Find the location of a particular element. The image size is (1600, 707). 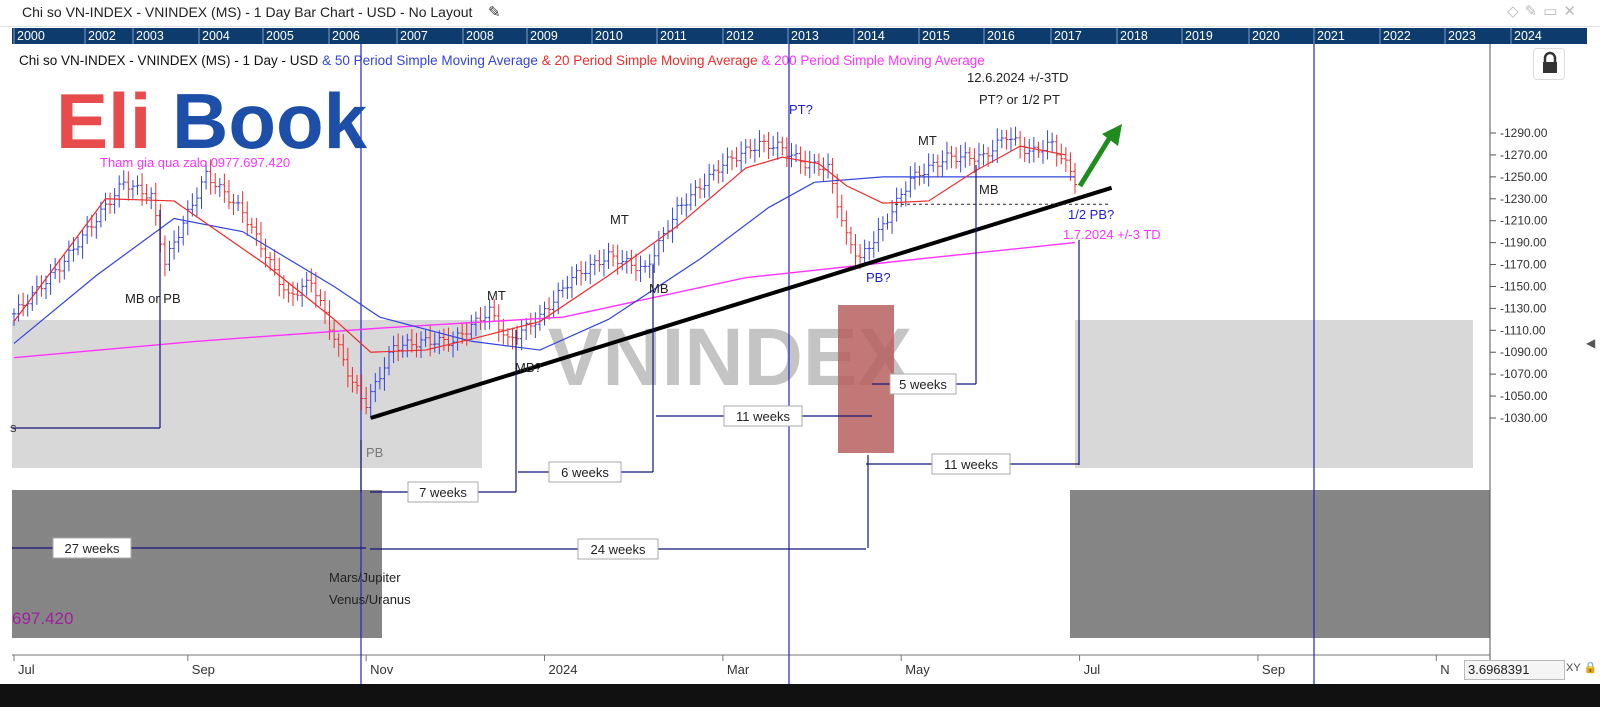

logo-zalo: Tham gia qua zalo 0977.697.420 is located at coordinates (195, 162).